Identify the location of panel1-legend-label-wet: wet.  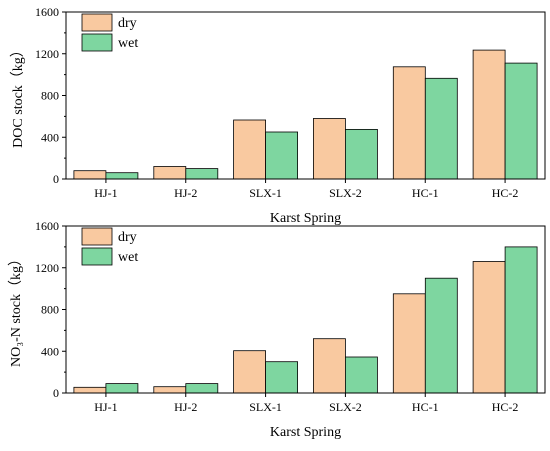
(128, 43).